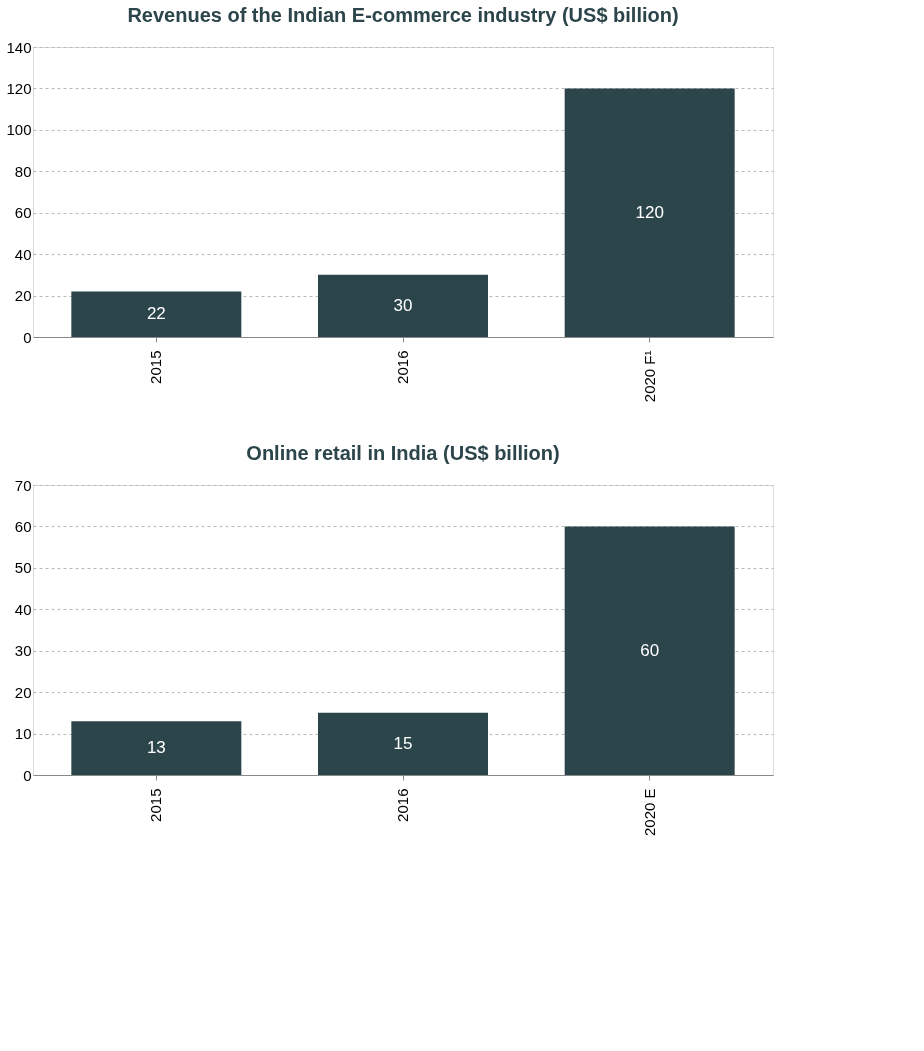 This screenshot has width=924, height=1051. Describe the element at coordinates (19, 47) in the screenshot. I see `y-tick-label: 140` at that location.